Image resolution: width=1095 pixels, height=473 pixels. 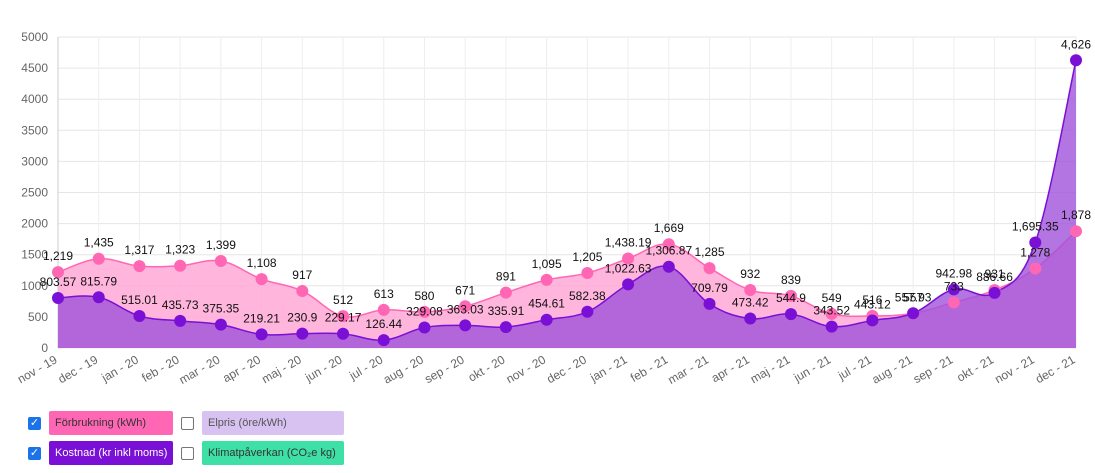 I want to click on y-tick-label: 0, so click(x=44, y=348).